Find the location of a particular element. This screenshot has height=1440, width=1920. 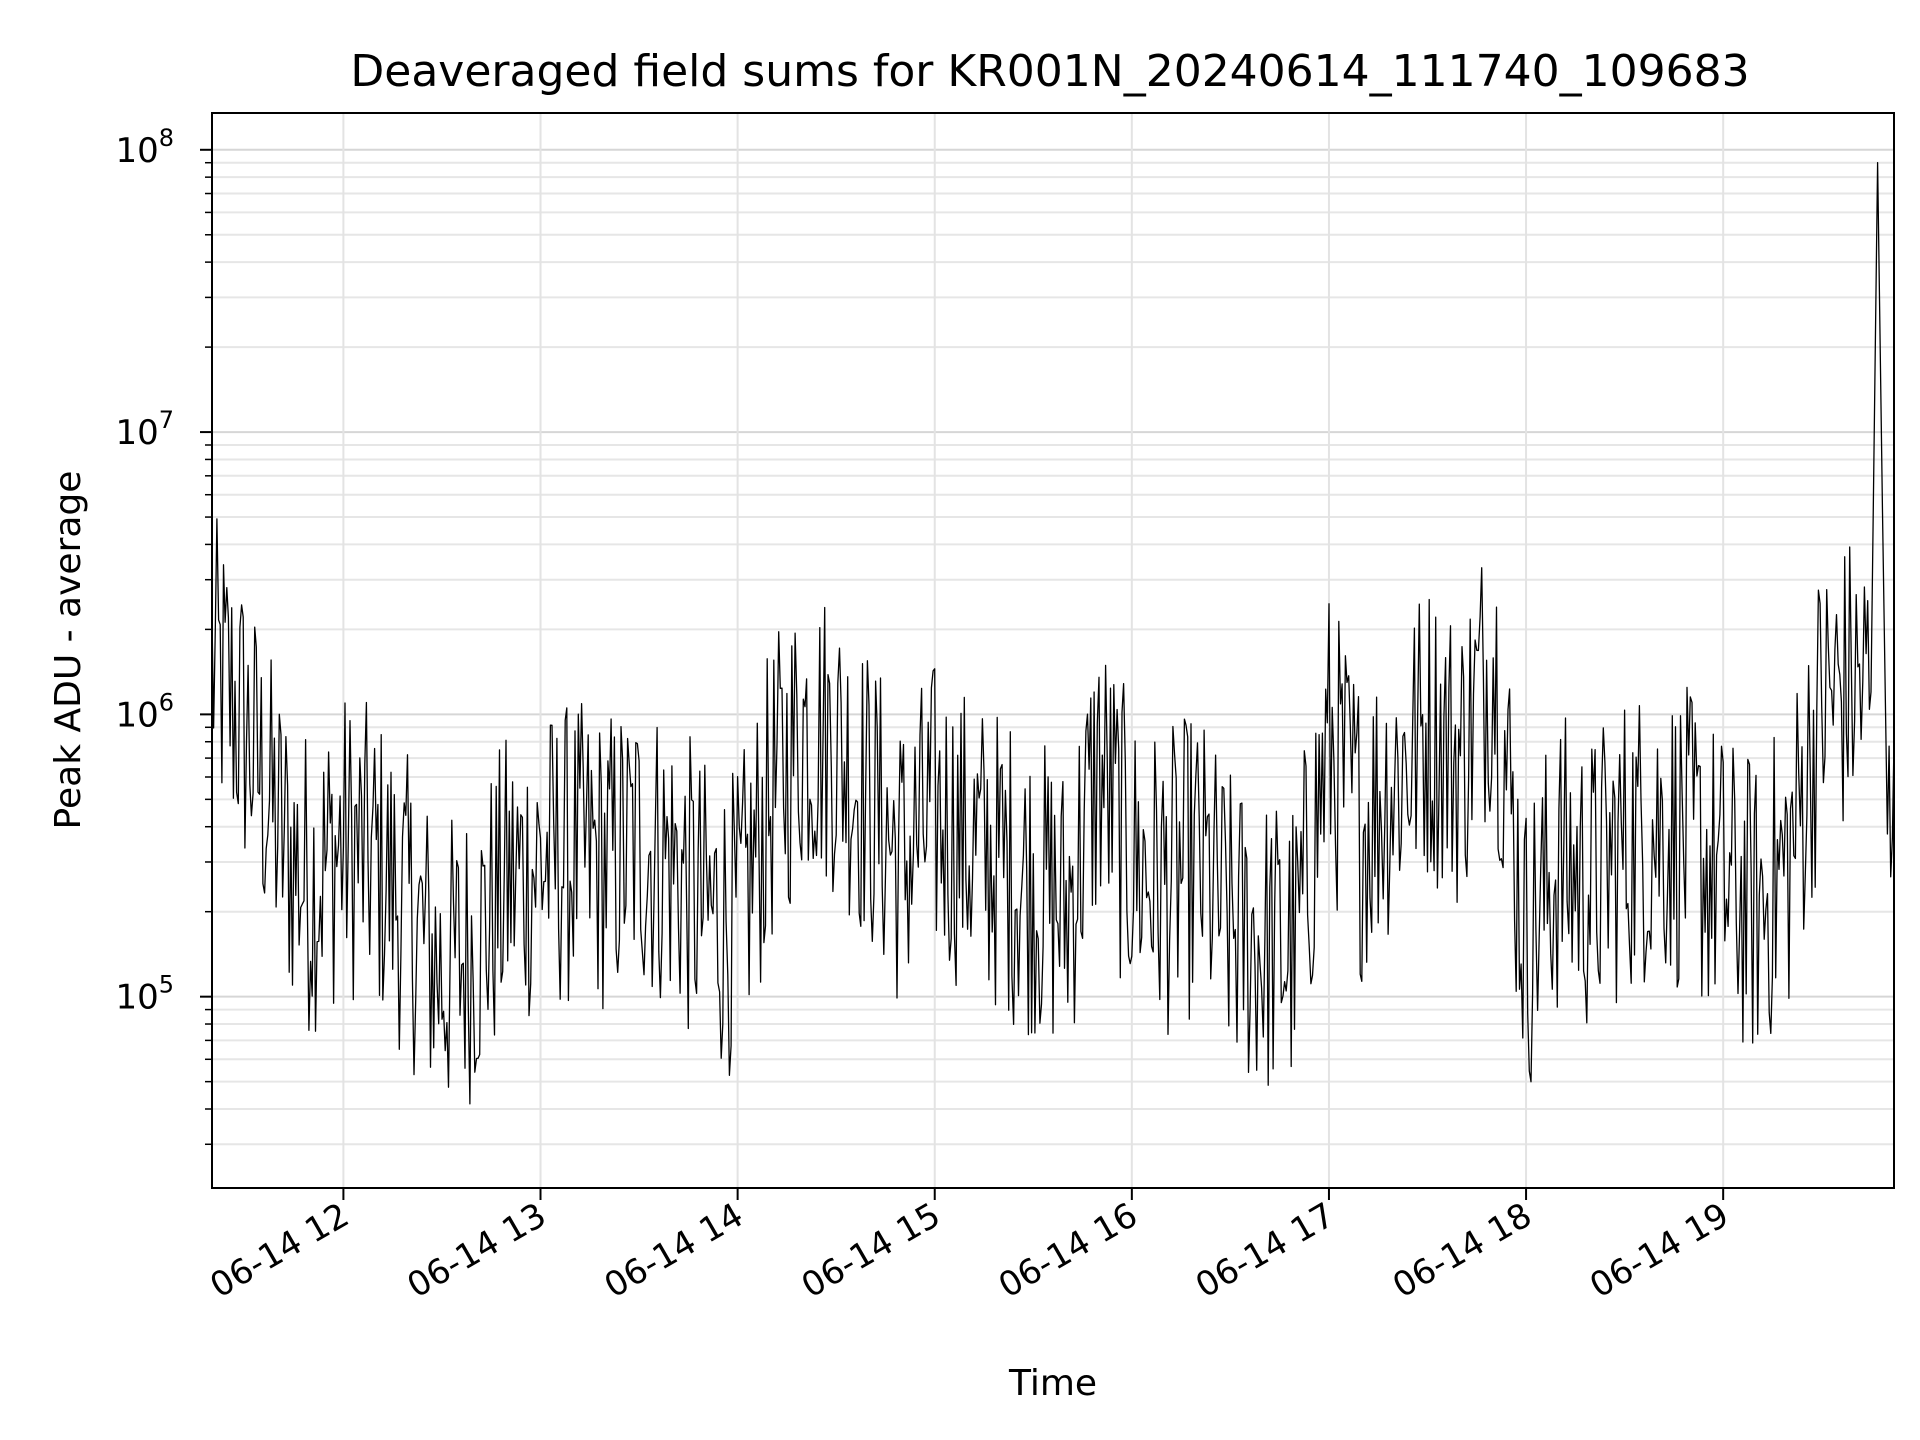

y-tick-label: 10⁵ is located at coordinates (144, 994).